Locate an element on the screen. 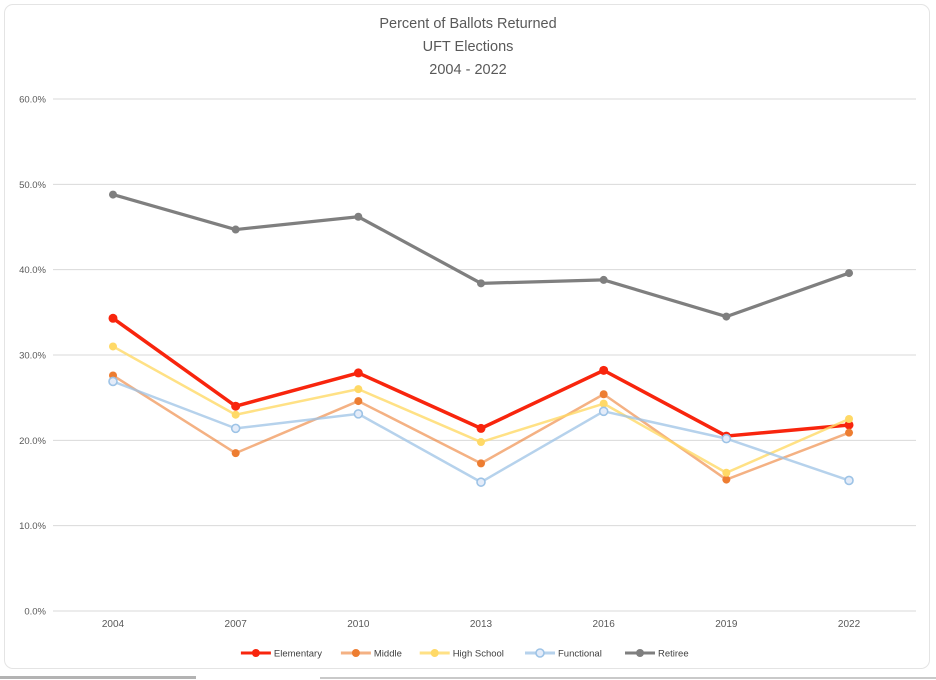 The width and height of the screenshot is (936, 680). x-axis-tick-label: 2013 is located at coordinates (481, 624).